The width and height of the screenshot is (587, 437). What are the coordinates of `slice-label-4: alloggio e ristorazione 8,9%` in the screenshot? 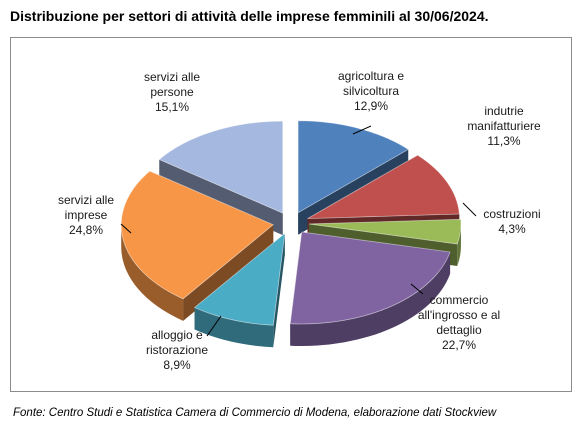 It's located at (177, 350).